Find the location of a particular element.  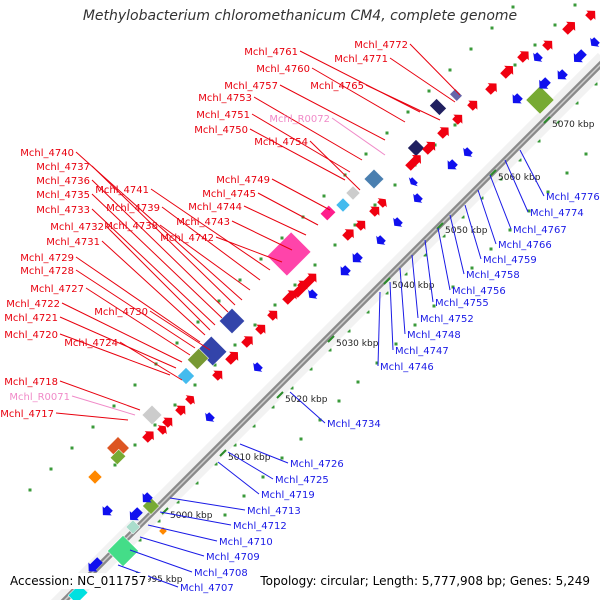

gene-label: Mchl_4749 is located at coordinates (243, 180).